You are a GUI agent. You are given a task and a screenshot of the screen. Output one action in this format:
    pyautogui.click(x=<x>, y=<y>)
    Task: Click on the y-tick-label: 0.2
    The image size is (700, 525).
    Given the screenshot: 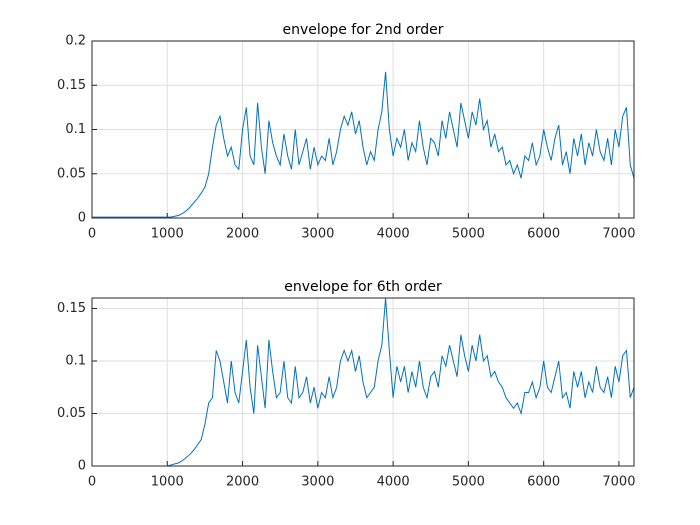 What is the action you would take?
    pyautogui.click(x=75, y=41)
    